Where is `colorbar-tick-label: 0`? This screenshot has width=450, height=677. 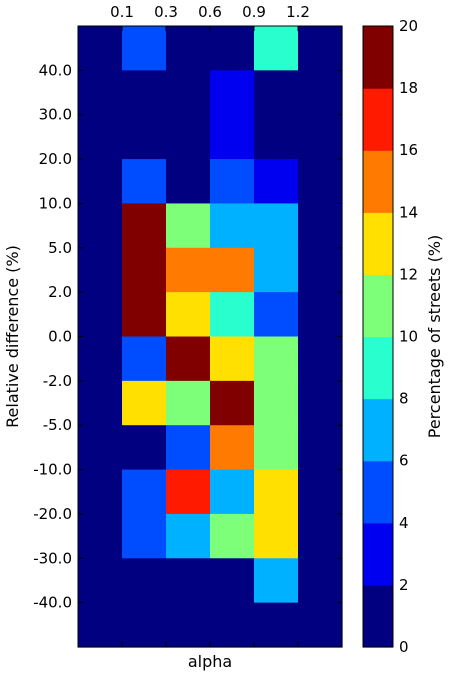 colorbar-tick-label: 0 is located at coordinates (404, 647).